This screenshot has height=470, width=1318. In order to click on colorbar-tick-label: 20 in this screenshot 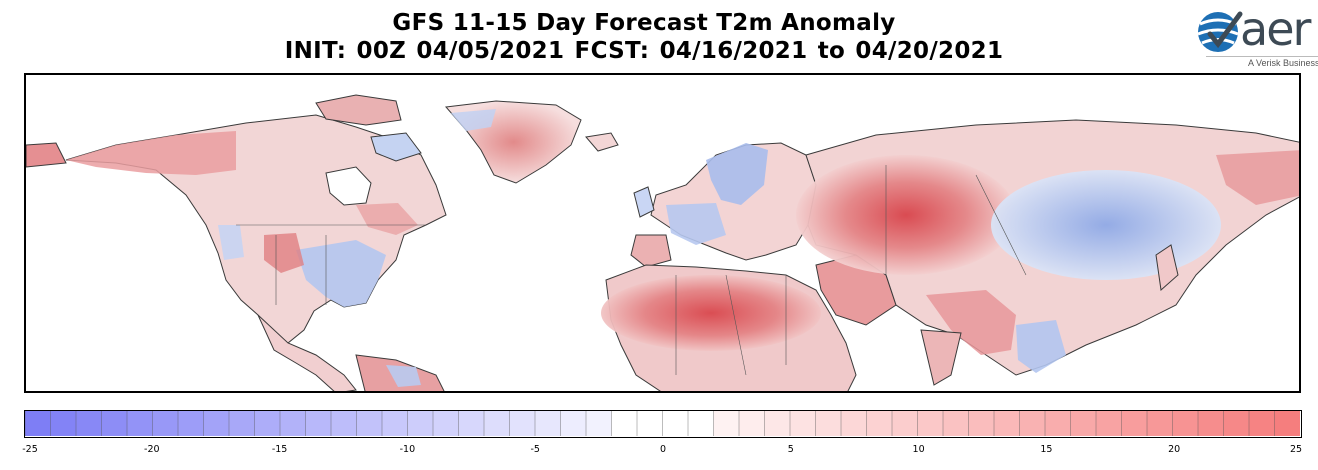, I will do `click(1174, 449)`.